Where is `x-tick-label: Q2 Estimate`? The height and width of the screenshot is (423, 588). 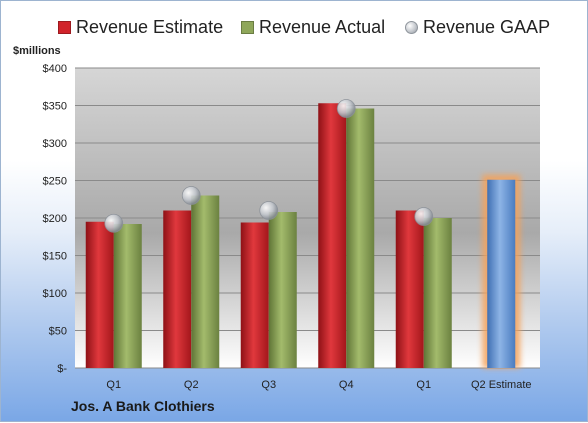 x-tick-label: Q2 Estimate is located at coordinates (501, 385).